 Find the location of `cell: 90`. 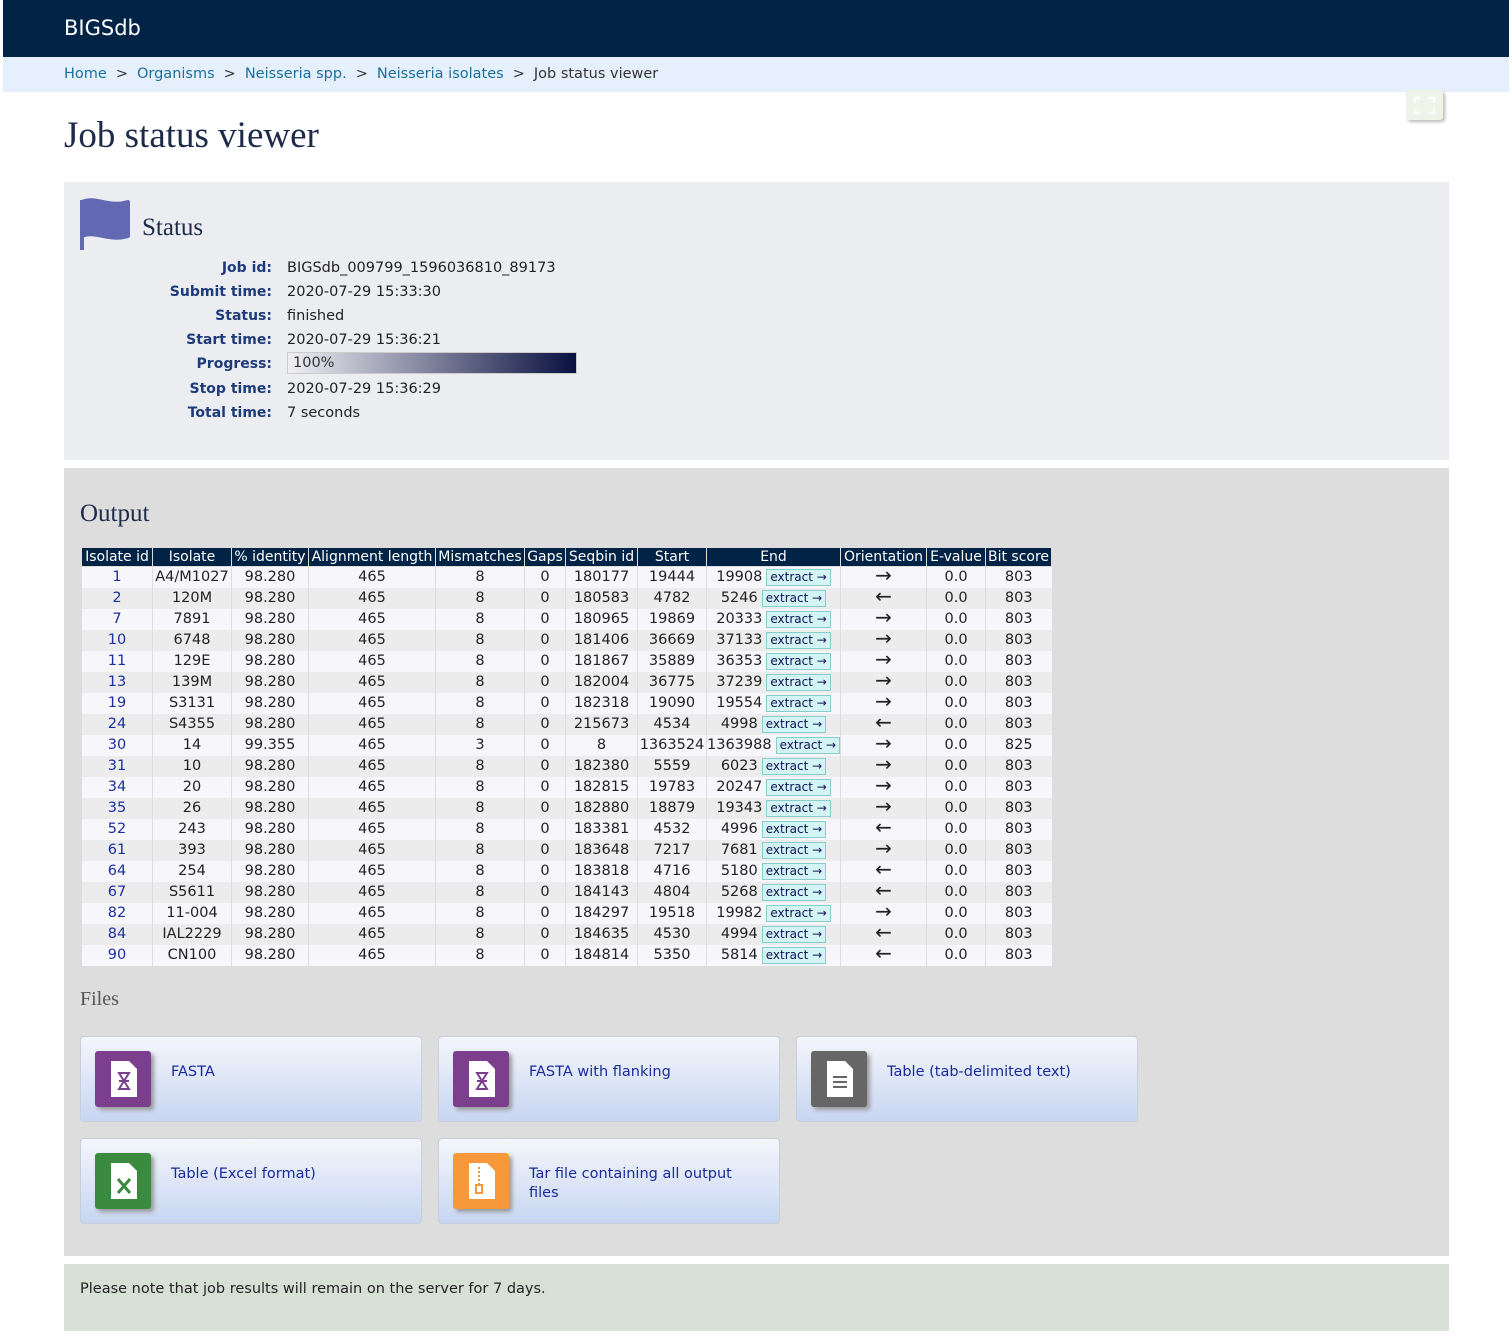

cell: 90 is located at coordinates (117, 955).